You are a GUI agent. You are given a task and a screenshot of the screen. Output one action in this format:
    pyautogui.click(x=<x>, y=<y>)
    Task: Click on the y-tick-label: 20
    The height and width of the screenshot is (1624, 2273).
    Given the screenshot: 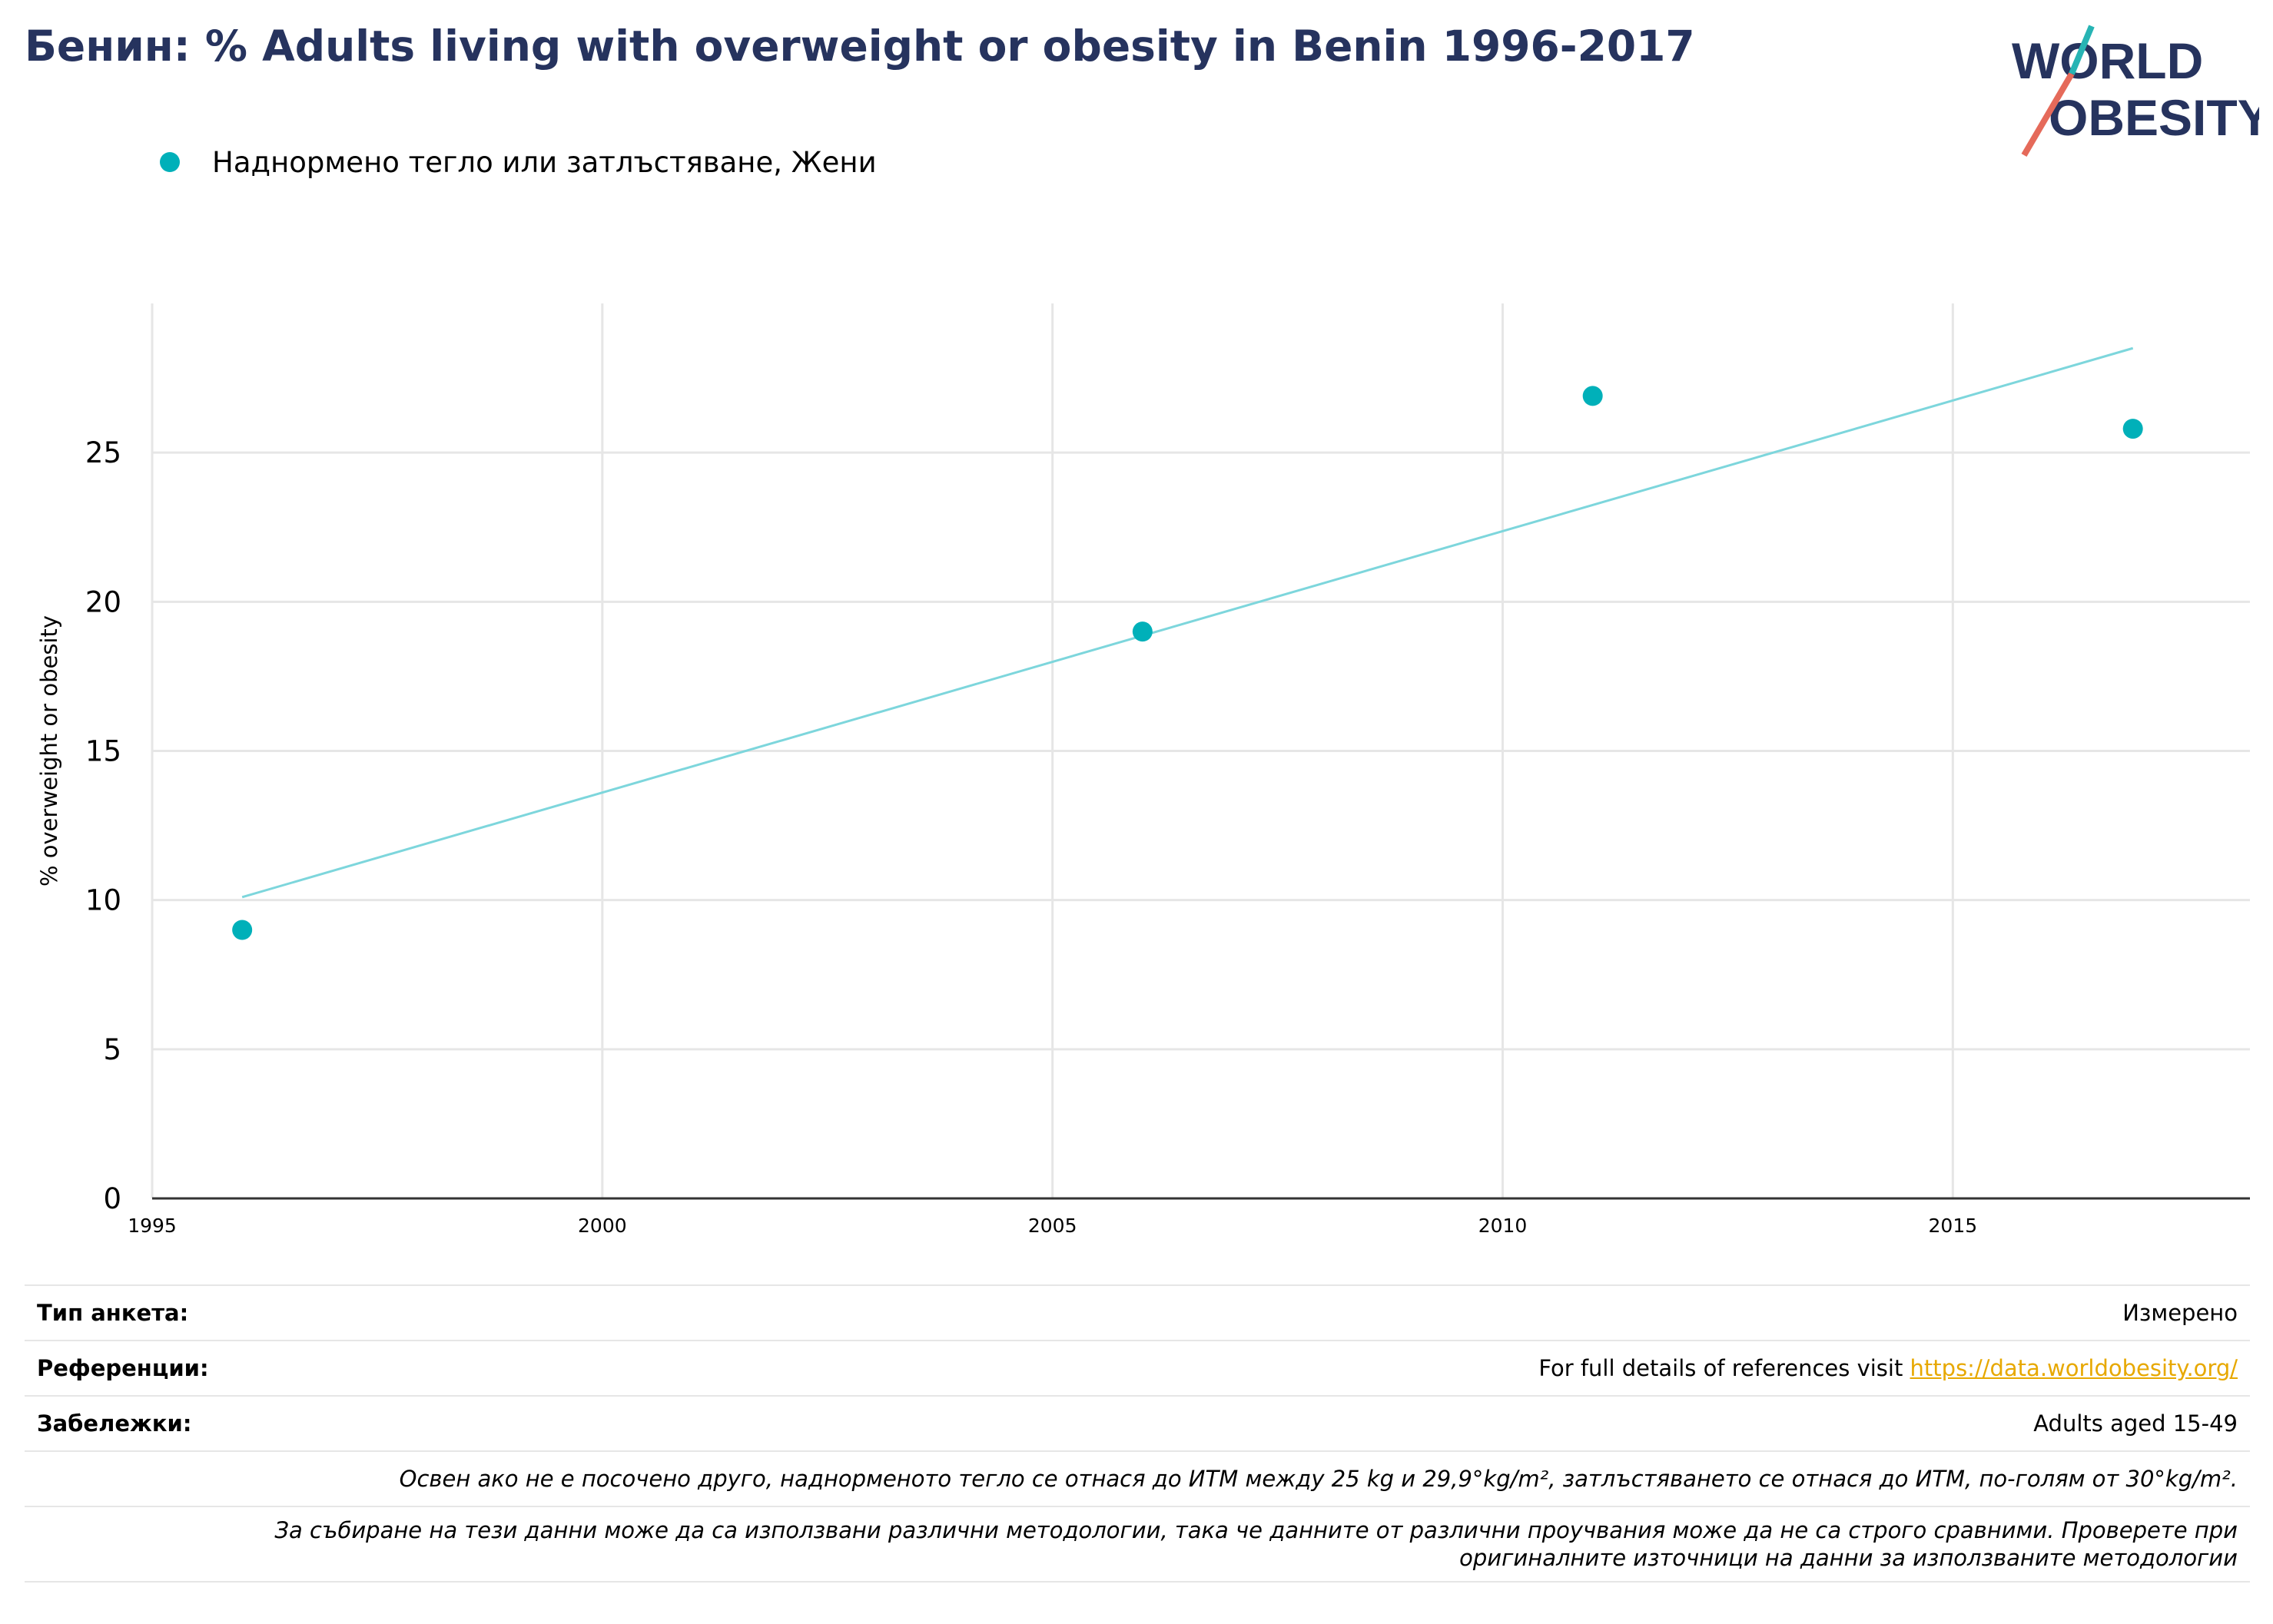 What is the action you would take?
    pyautogui.click(x=103, y=601)
    